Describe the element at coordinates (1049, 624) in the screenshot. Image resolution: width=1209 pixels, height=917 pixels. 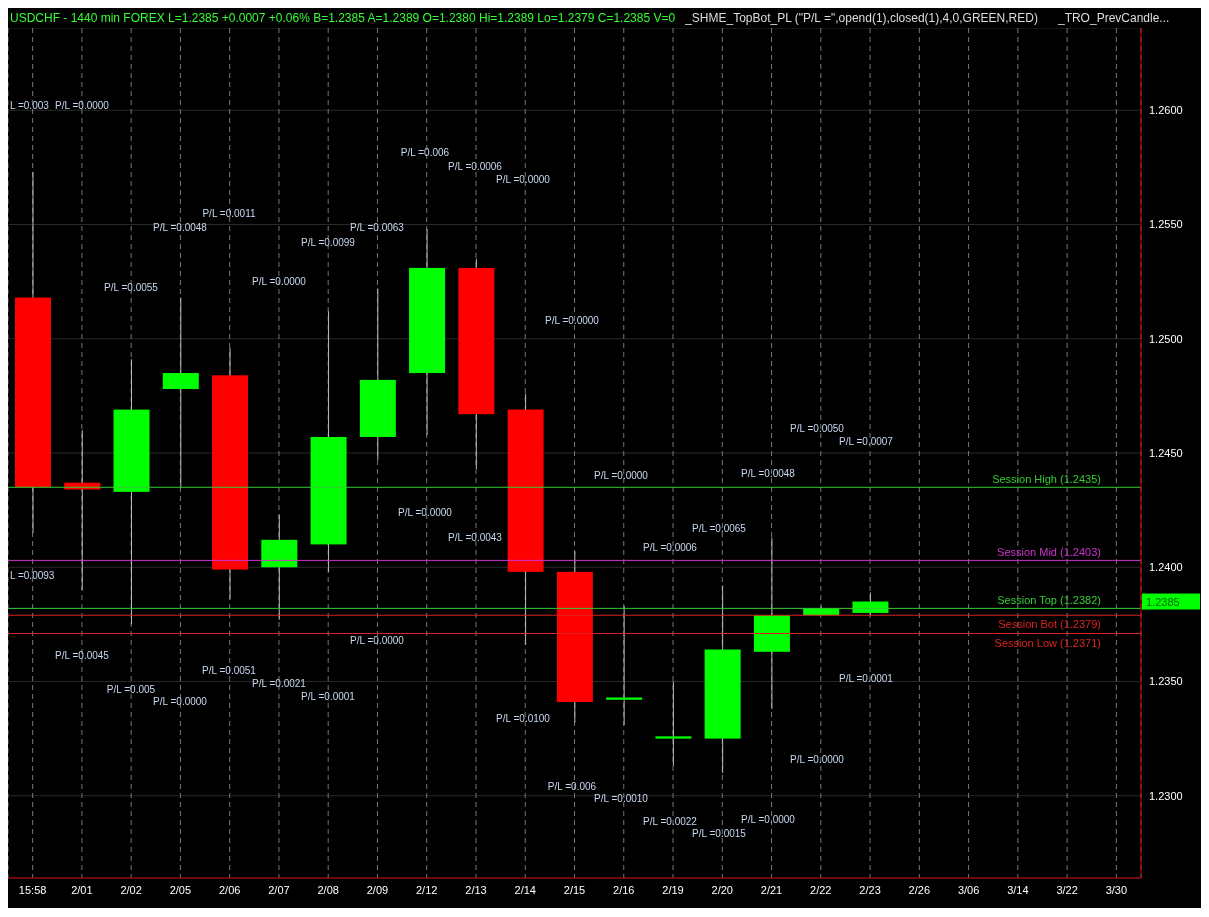
I see `ref-line-label: Session Bot (1.2379)` at that location.